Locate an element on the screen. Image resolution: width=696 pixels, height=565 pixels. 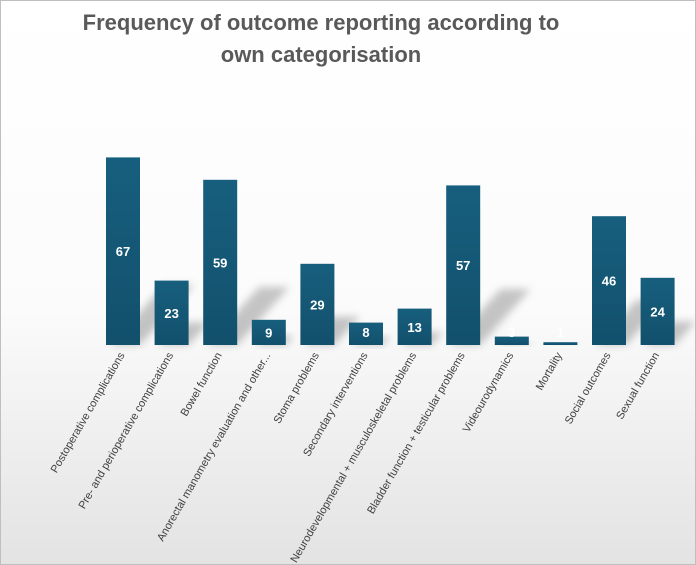
data-label: 59 is located at coordinates (220, 262).